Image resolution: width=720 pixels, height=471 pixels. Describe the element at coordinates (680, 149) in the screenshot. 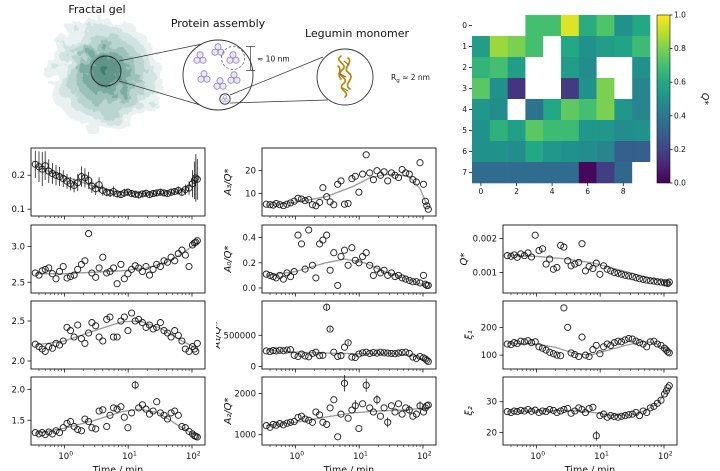

I see `colorbar-tick: 0.2` at that location.